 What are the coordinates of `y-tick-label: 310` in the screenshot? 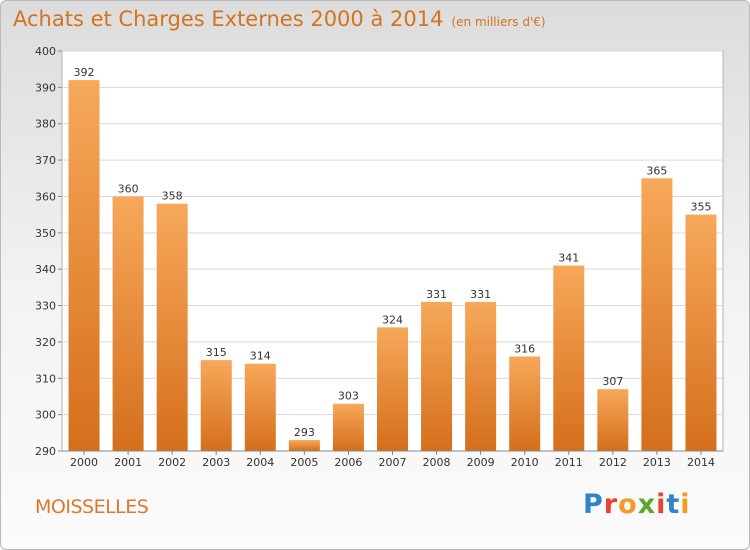 It's located at (45, 378).